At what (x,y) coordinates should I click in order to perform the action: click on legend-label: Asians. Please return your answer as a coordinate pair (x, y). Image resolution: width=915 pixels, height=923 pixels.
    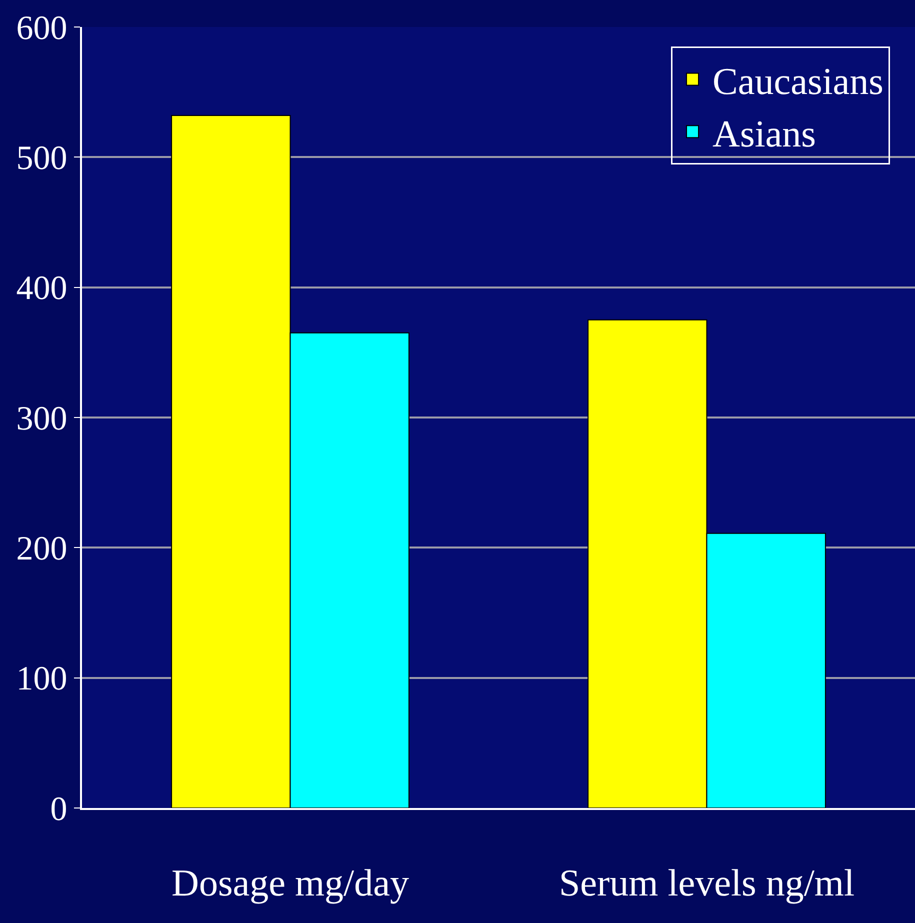
    Looking at the image, I should click on (764, 134).